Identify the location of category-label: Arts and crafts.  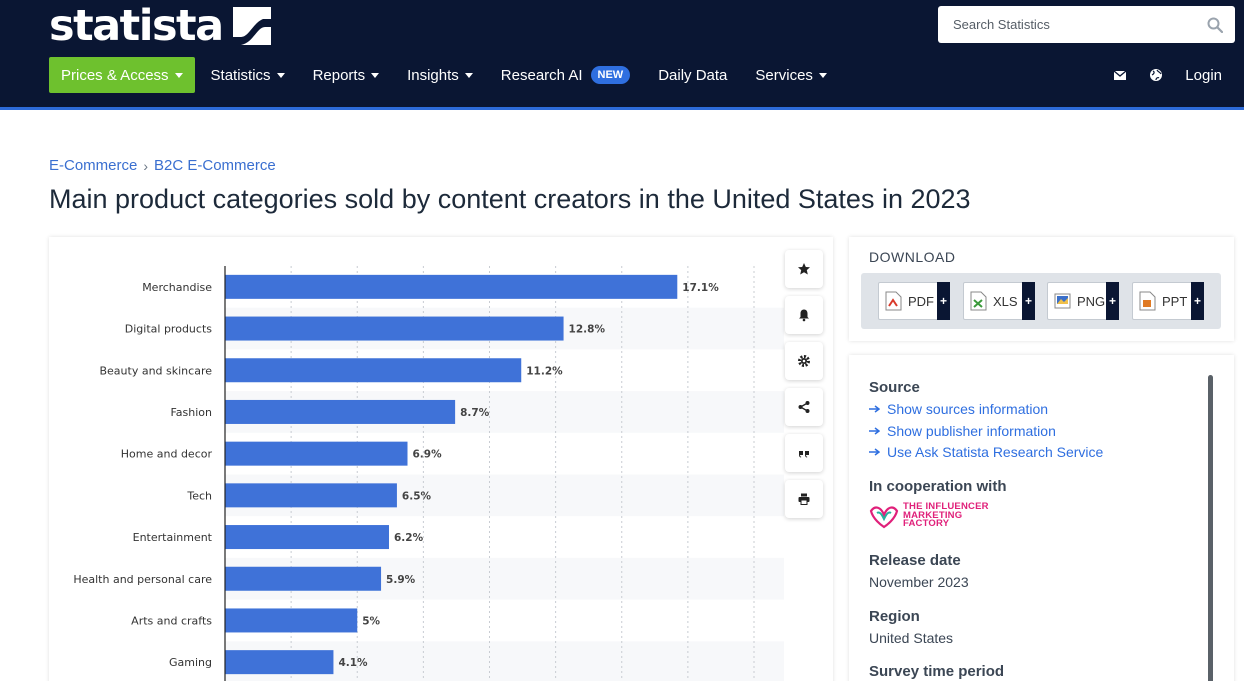
(171, 620).